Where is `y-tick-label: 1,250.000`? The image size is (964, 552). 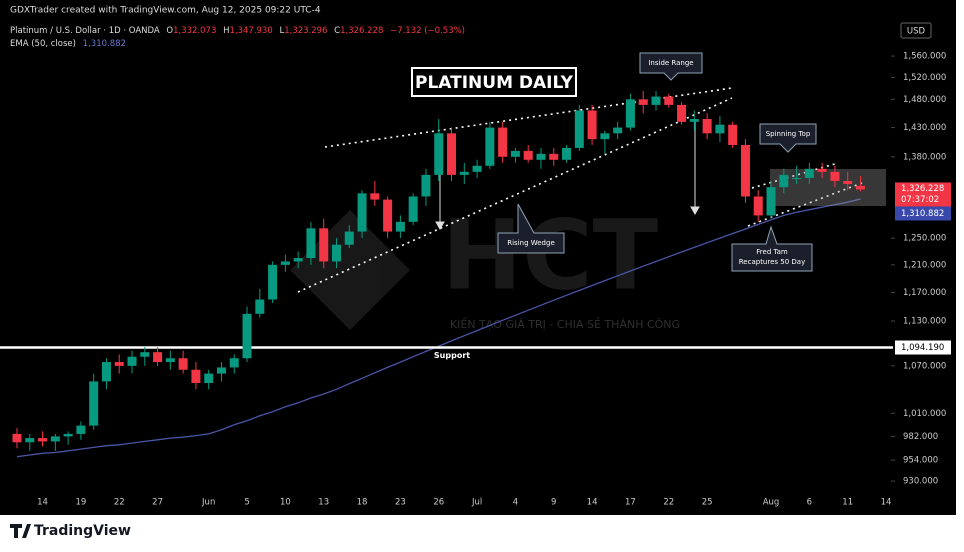
y-tick-label: 1,250.000 is located at coordinates (924, 239).